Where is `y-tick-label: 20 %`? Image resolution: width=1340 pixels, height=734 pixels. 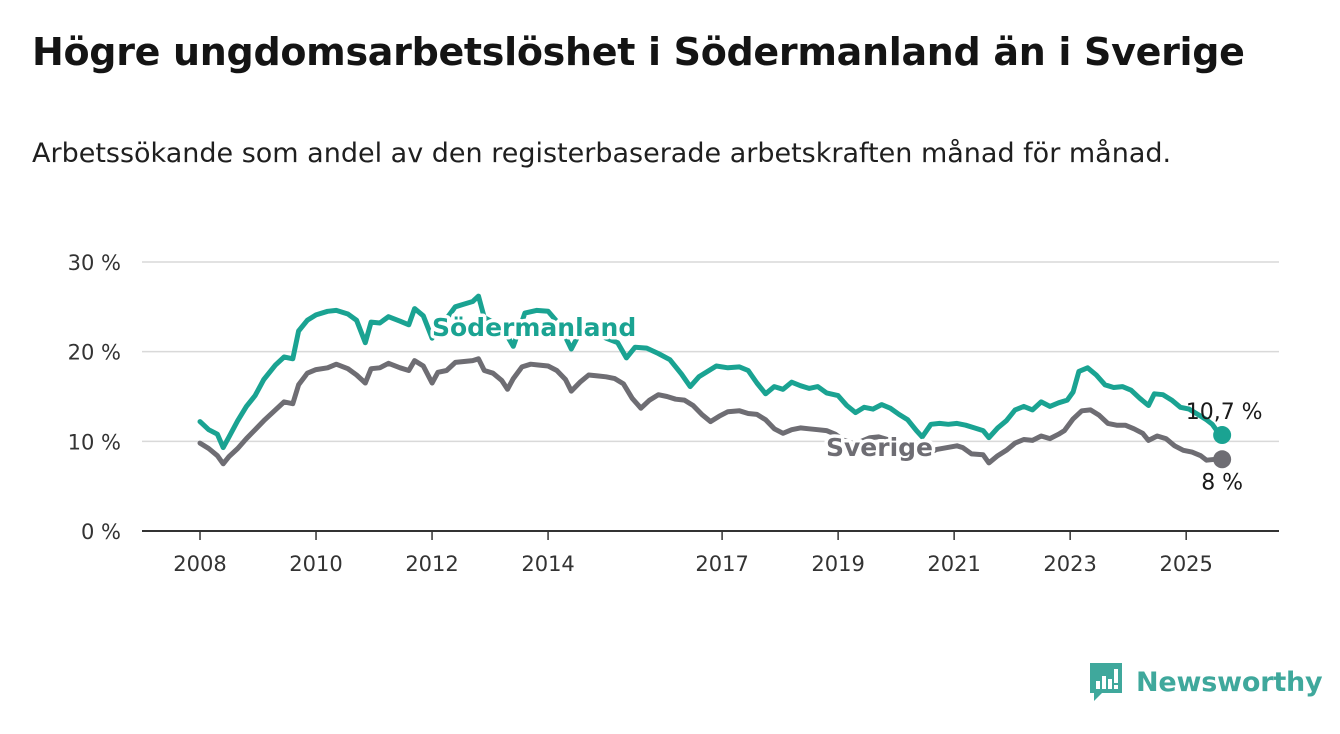 y-tick-label: 20 % is located at coordinates (94, 353).